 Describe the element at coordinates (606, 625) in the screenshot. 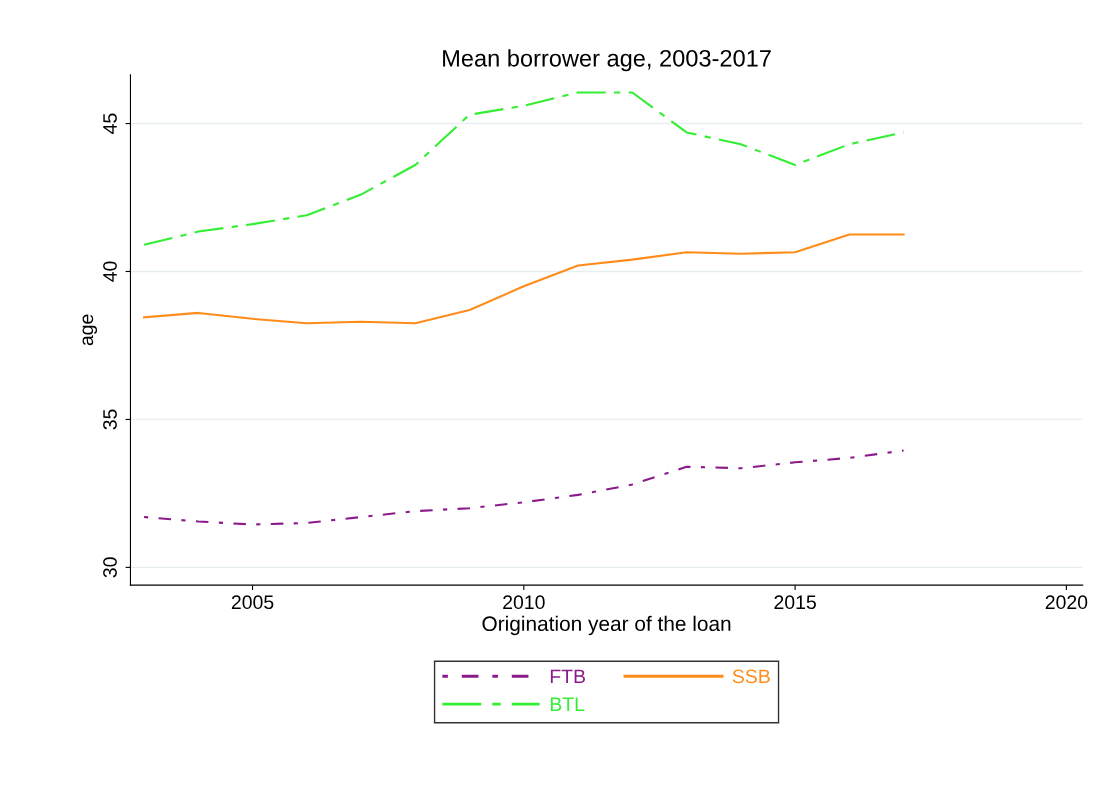

I see `x-axis-title: Origination year of the loan` at that location.